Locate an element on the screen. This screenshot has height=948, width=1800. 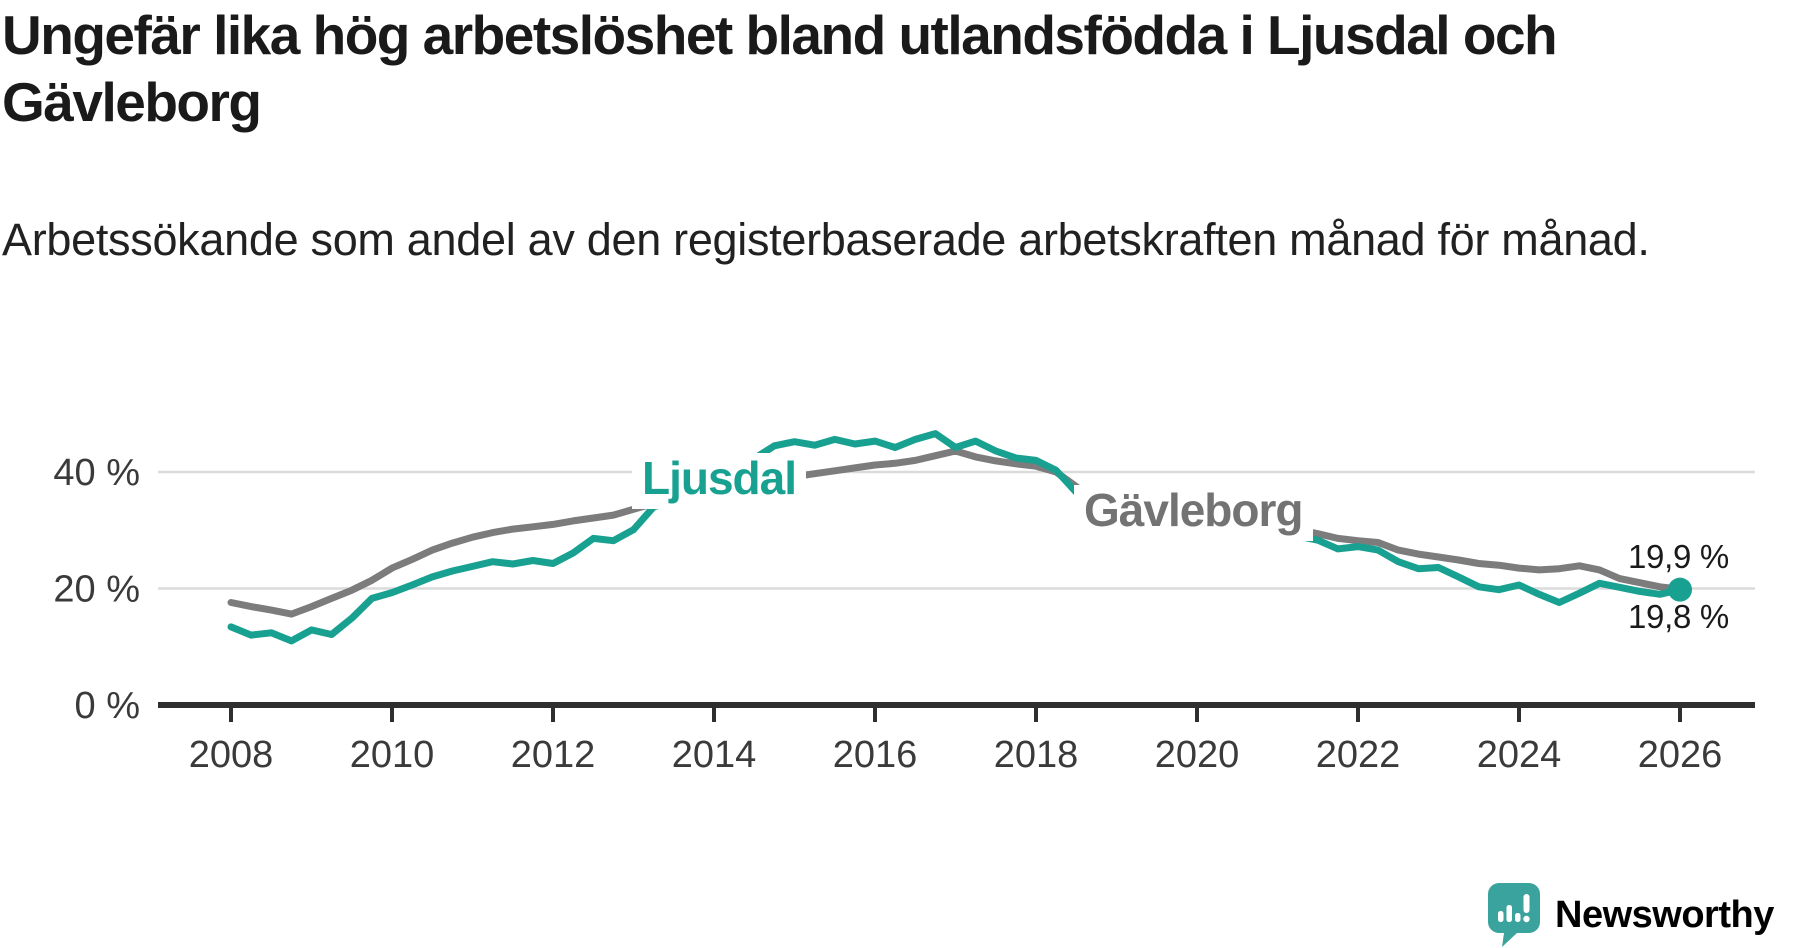
x-axis-tick-label: 2010 is located at coordinates (392, 755).